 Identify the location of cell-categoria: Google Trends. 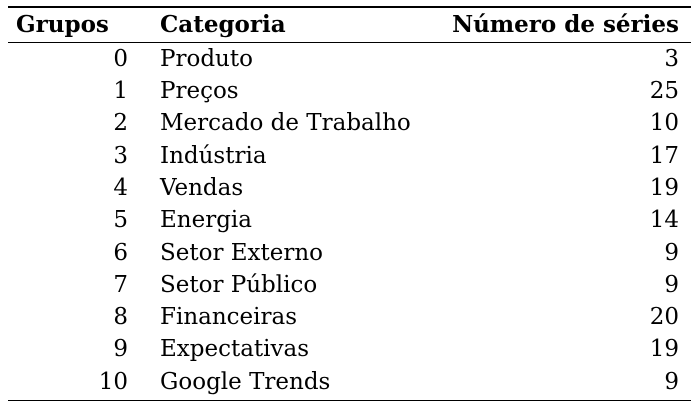
(245, 381).